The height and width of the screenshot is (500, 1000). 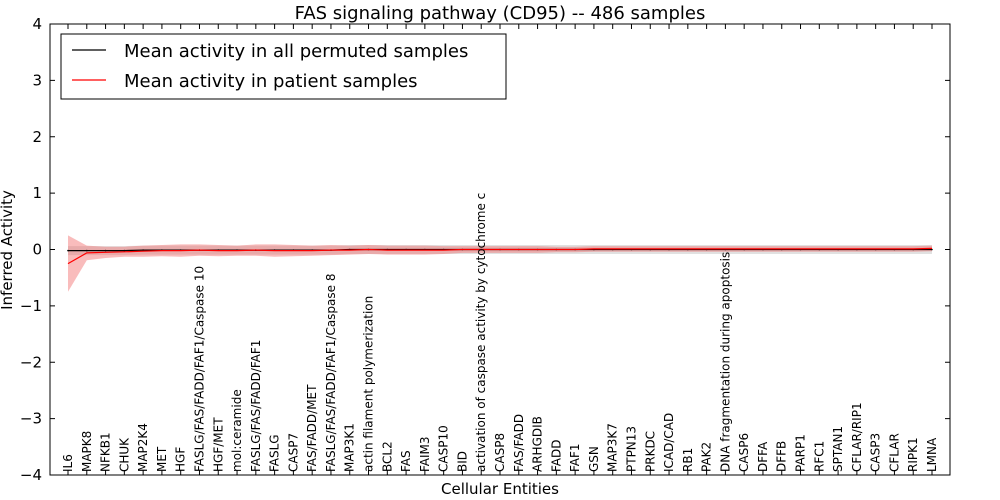 I want to click on category-label: CASP3, so click(x=876, y=452).